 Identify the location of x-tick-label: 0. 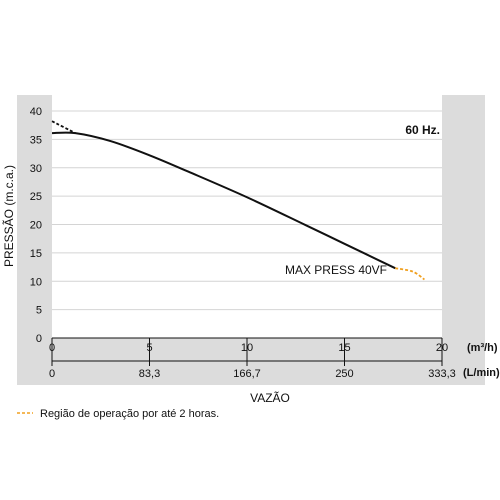
(52, 348).